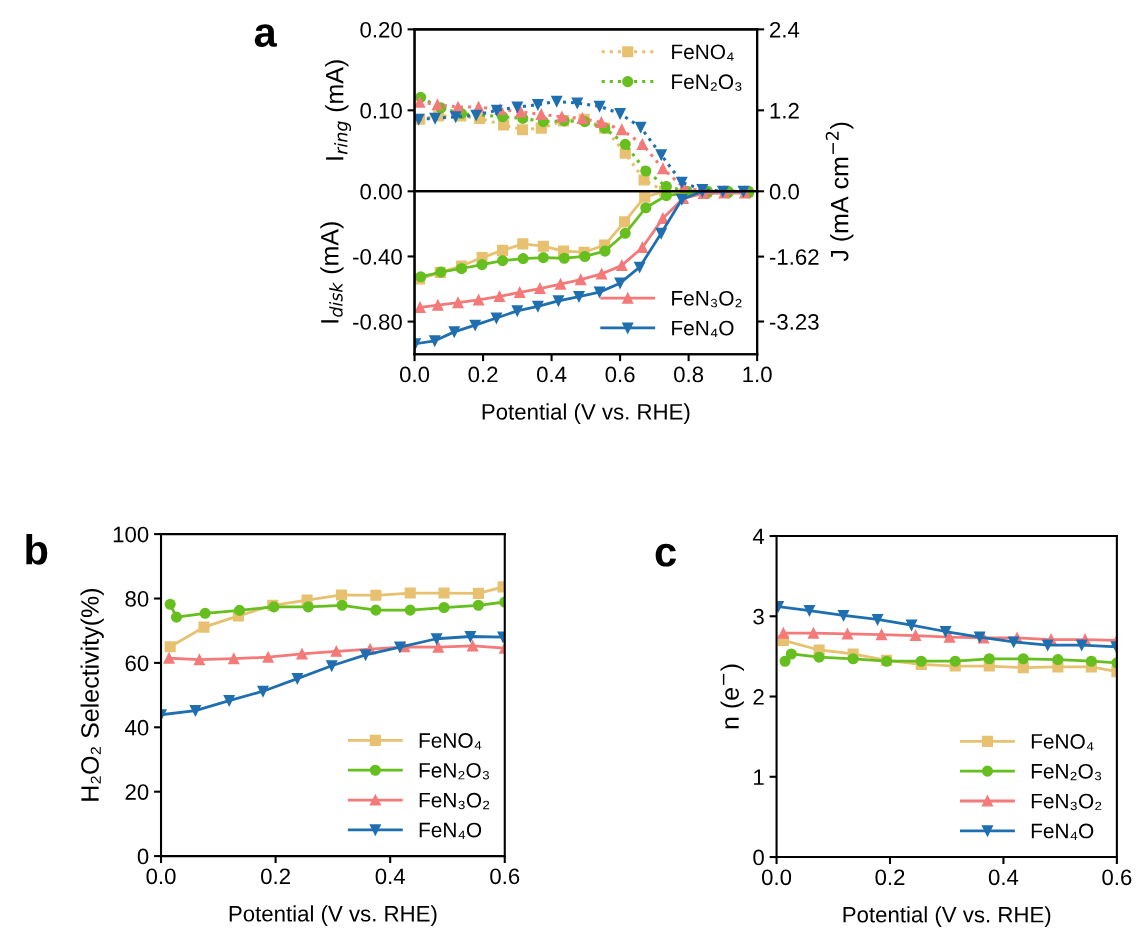  Describe the element at coordinates (131, 534) in the screenshot. I see `y-tick-label: 100` at that location.